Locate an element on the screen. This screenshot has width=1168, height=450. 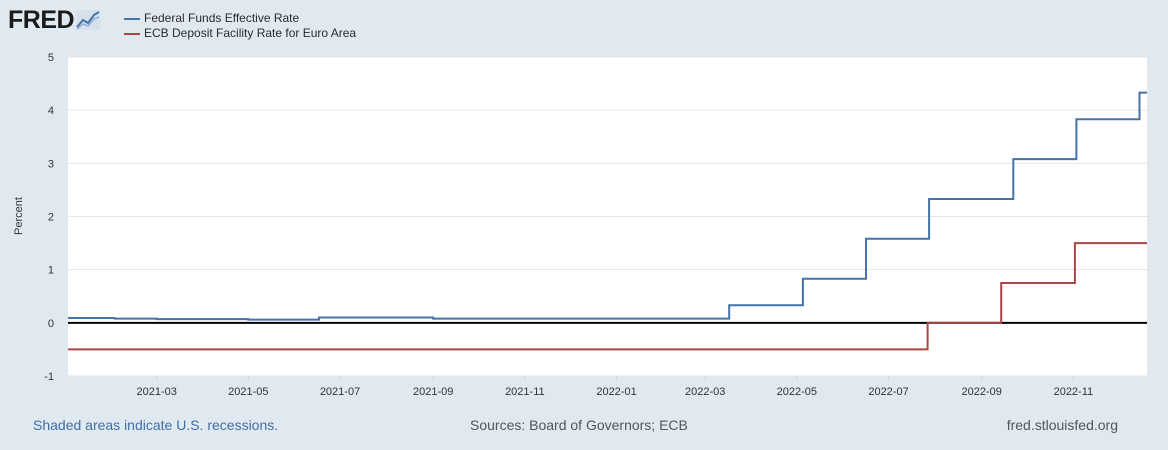
x-tick-label: 2021-11 is located at coordinates (525, 392).